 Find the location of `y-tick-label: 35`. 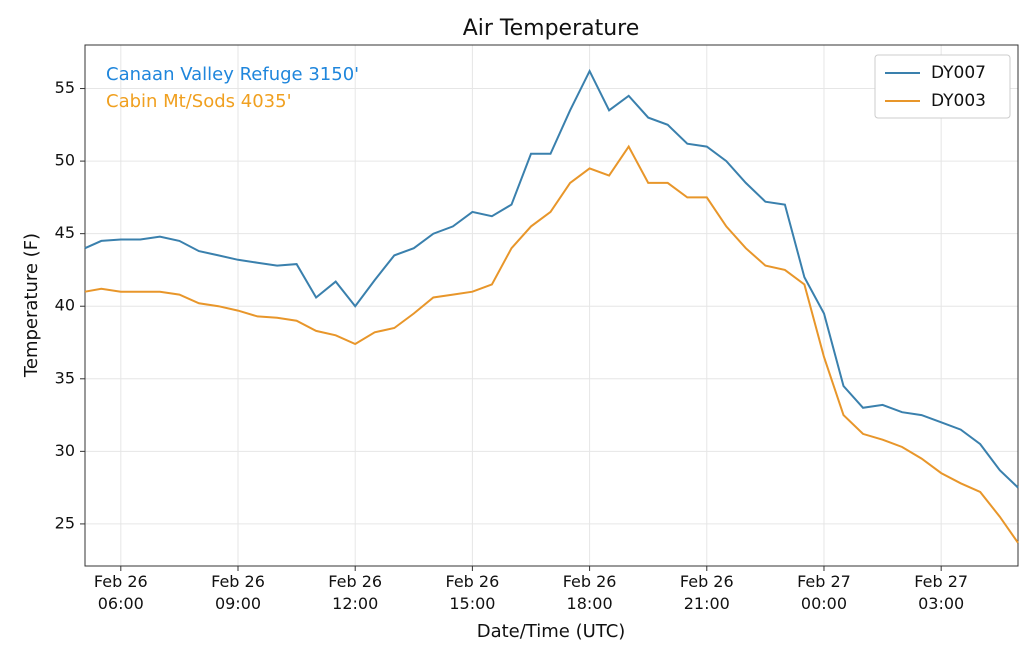

y-tick-label: 35 is located at coordinates (65, 377).